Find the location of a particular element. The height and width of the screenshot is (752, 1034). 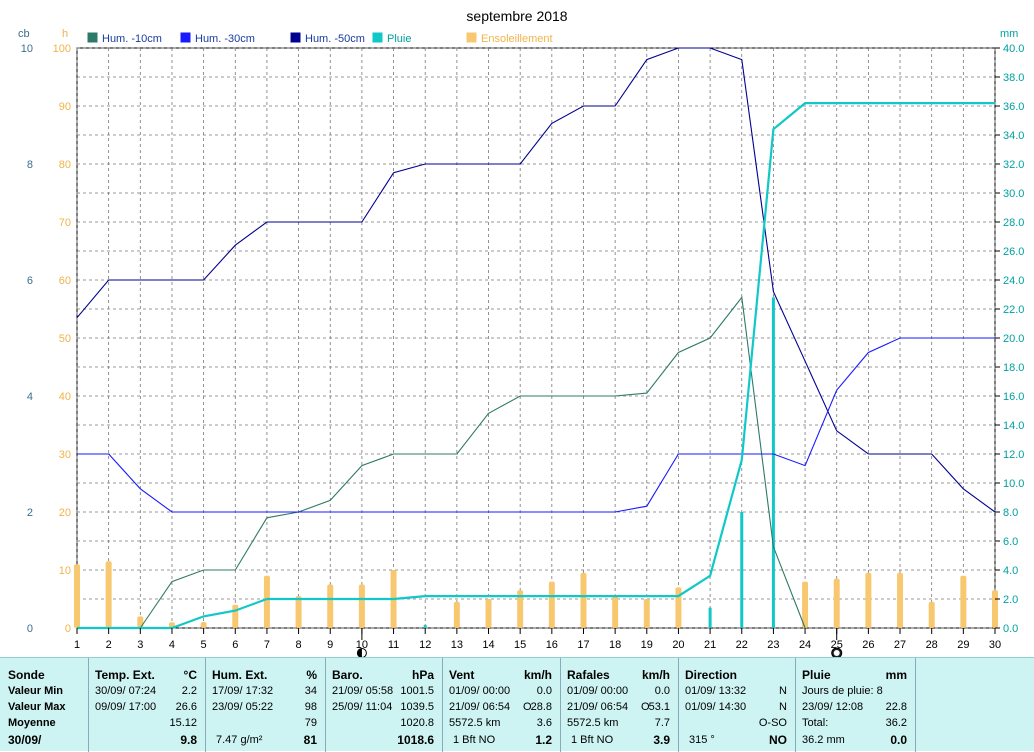

x-tick-label: 5 is located at coordinates (204, 645).